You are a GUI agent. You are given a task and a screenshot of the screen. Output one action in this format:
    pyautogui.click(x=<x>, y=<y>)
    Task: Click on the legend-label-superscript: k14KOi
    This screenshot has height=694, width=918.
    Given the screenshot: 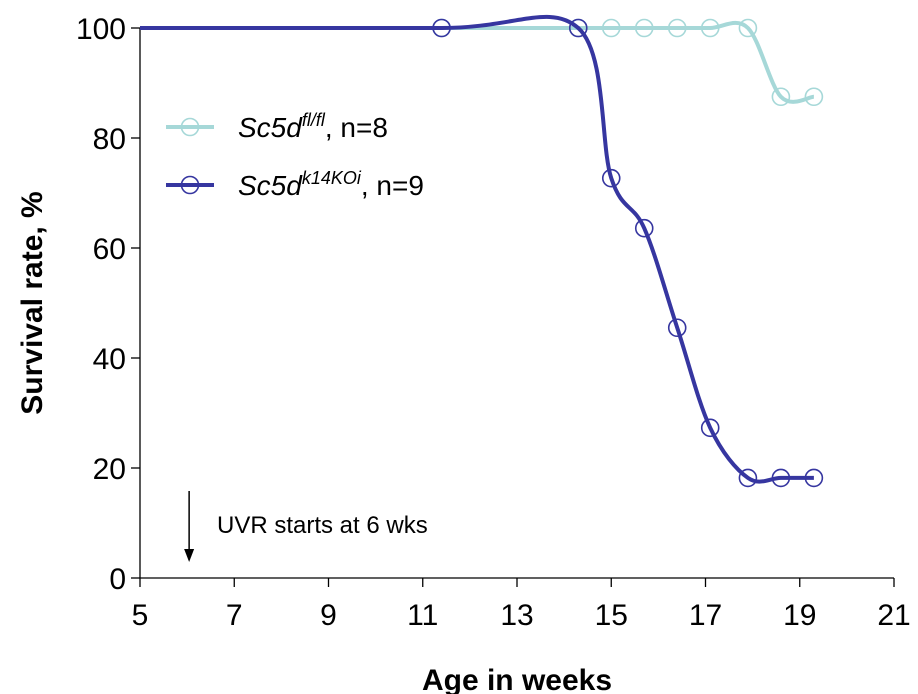 What is the action you would take?
    pyautogui.click(x=332, y=178)
    